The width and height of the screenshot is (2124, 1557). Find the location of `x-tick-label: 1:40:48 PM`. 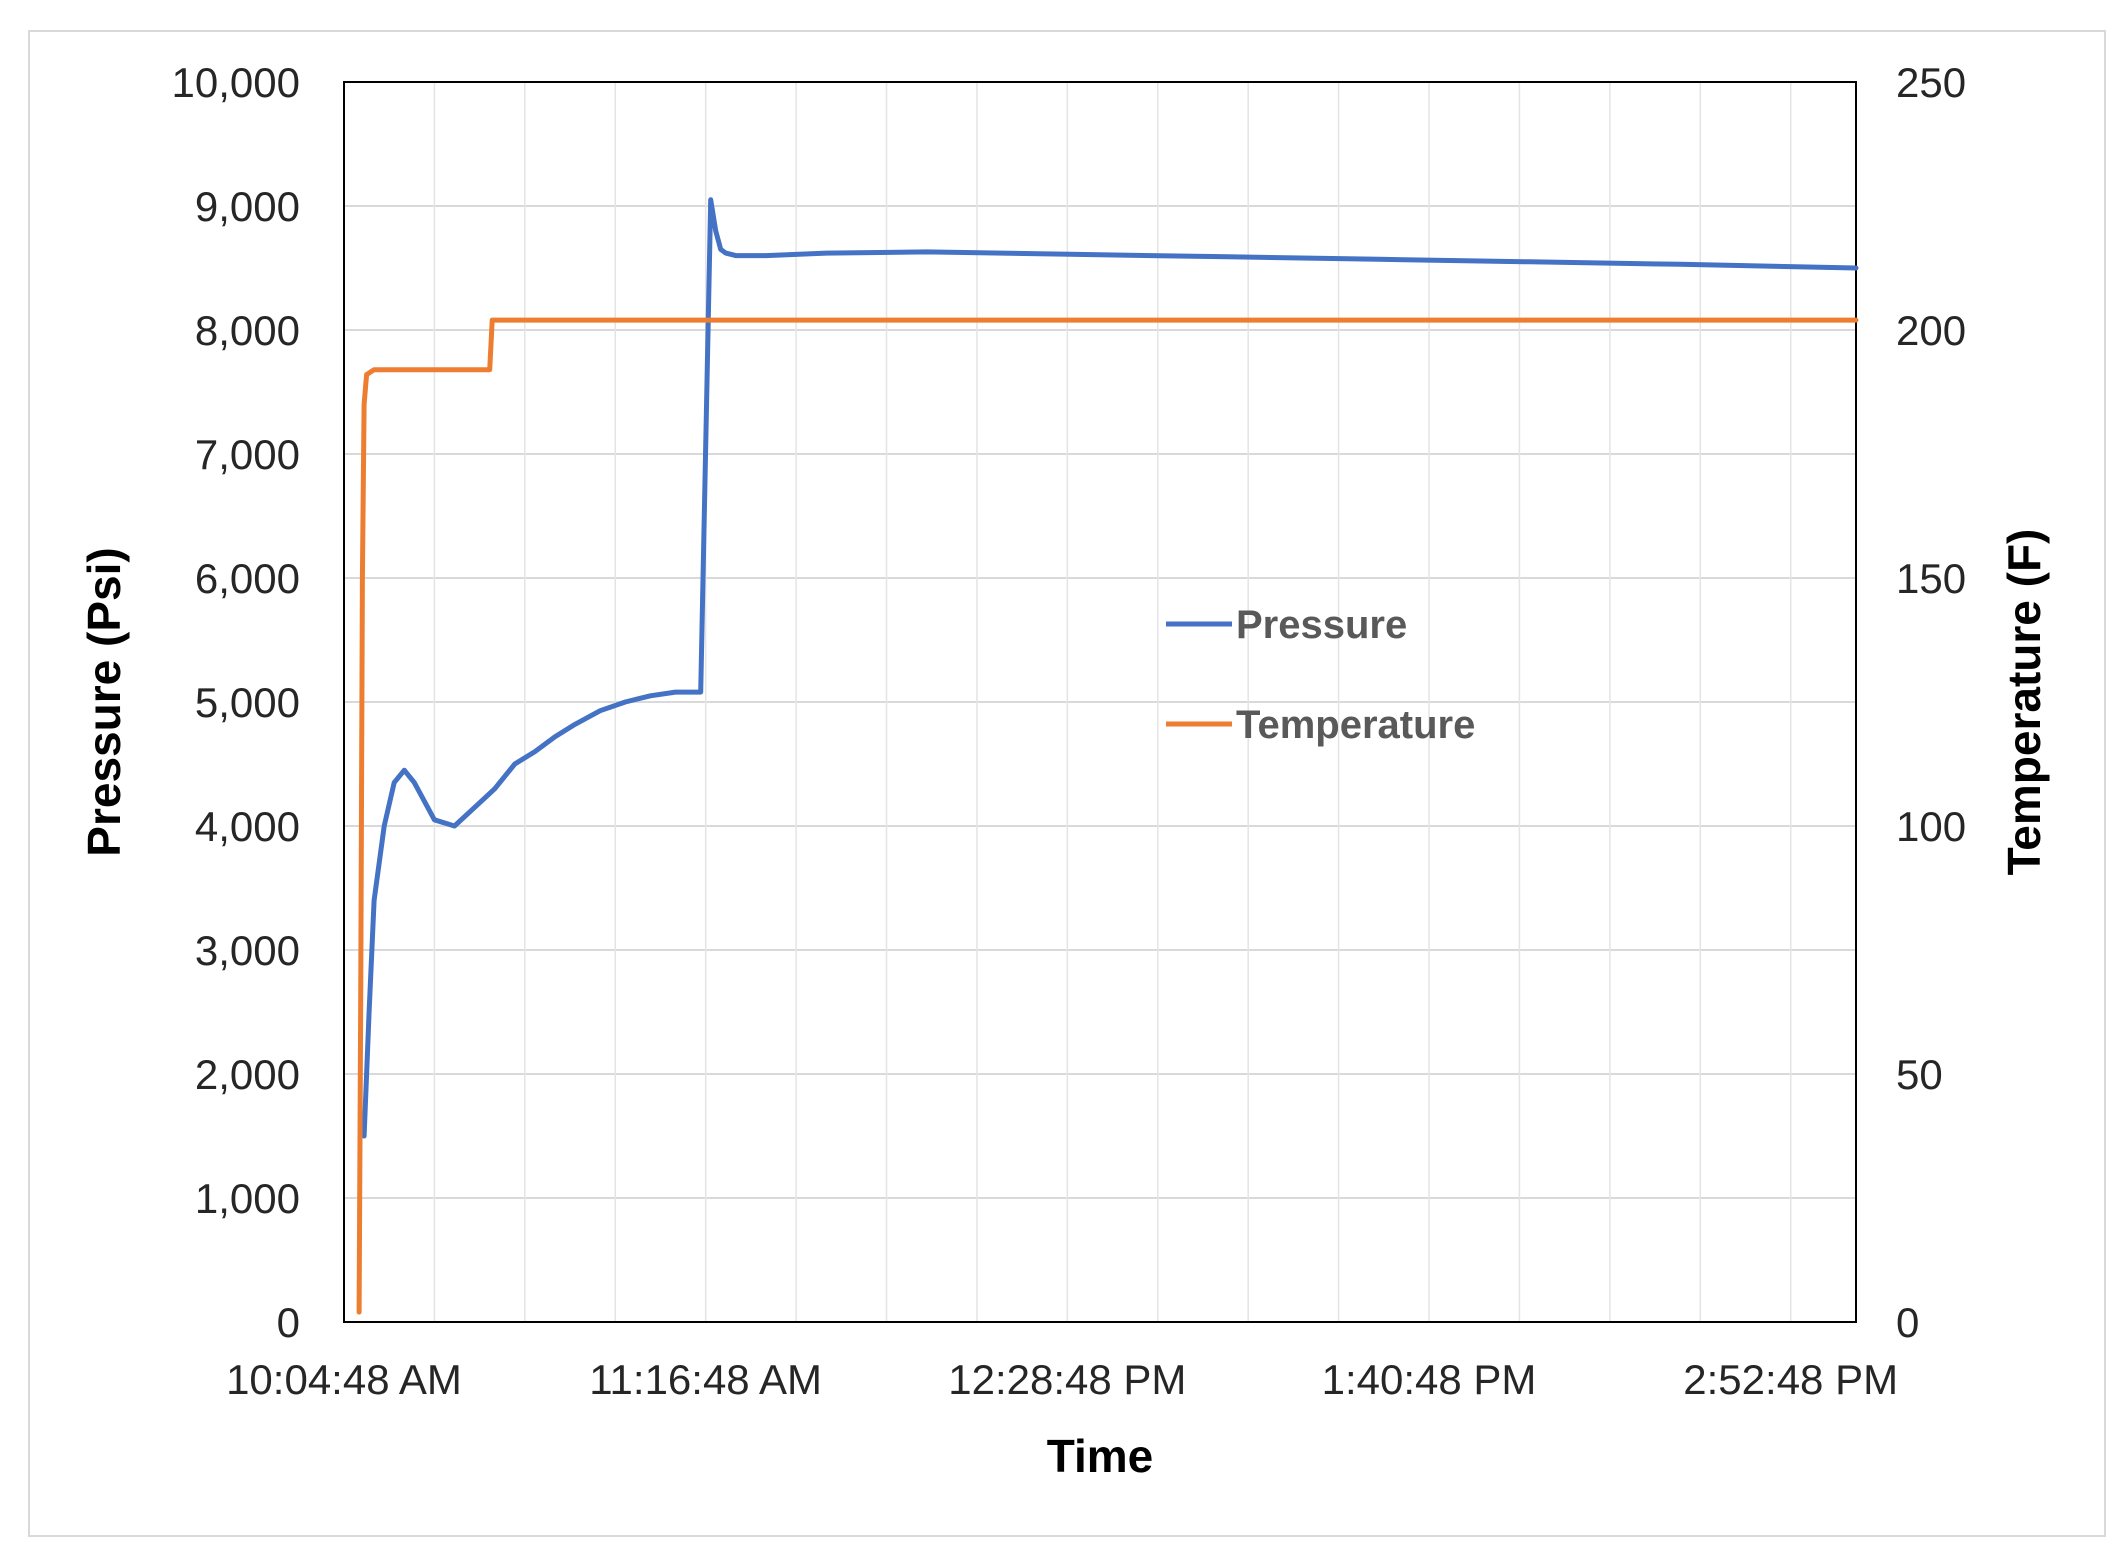

x-tick-label: 1:40:48 PM is located at coordinates (1429, 1379).